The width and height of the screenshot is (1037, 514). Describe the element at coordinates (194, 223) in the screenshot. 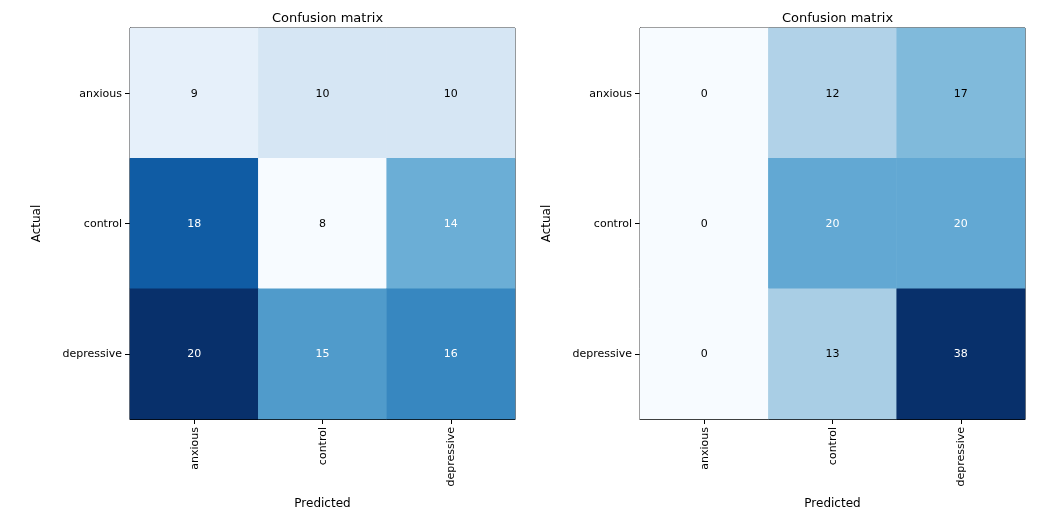

I see `data-label: 18` at that location.